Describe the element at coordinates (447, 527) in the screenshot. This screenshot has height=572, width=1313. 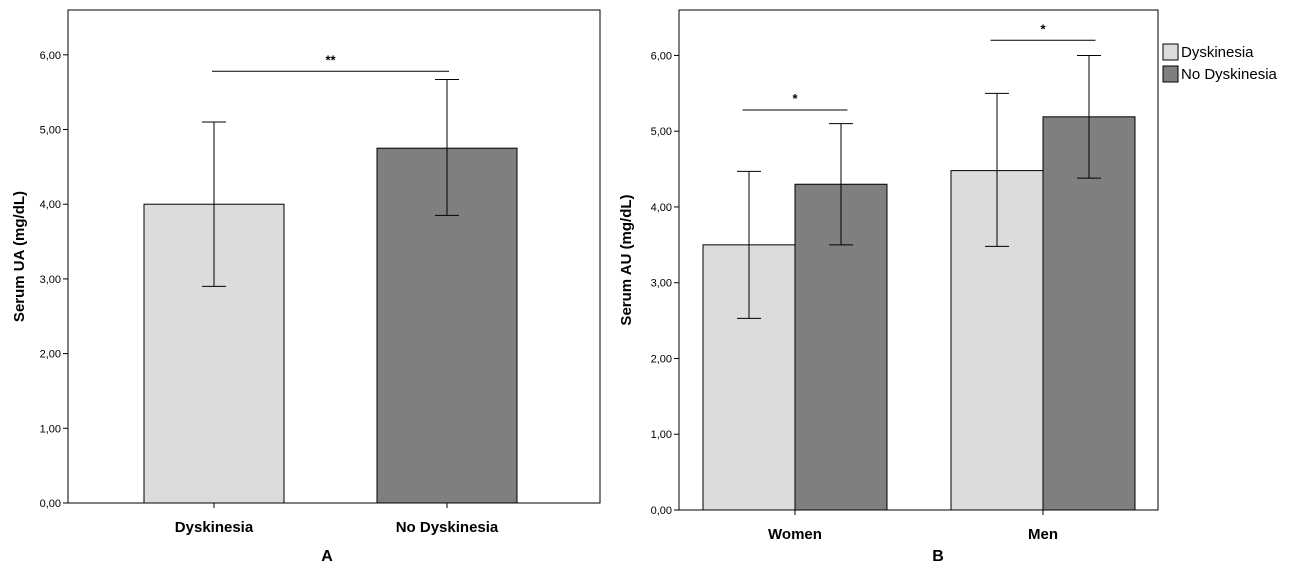
I see `x-category-label: No Dyskinesia` at that location.